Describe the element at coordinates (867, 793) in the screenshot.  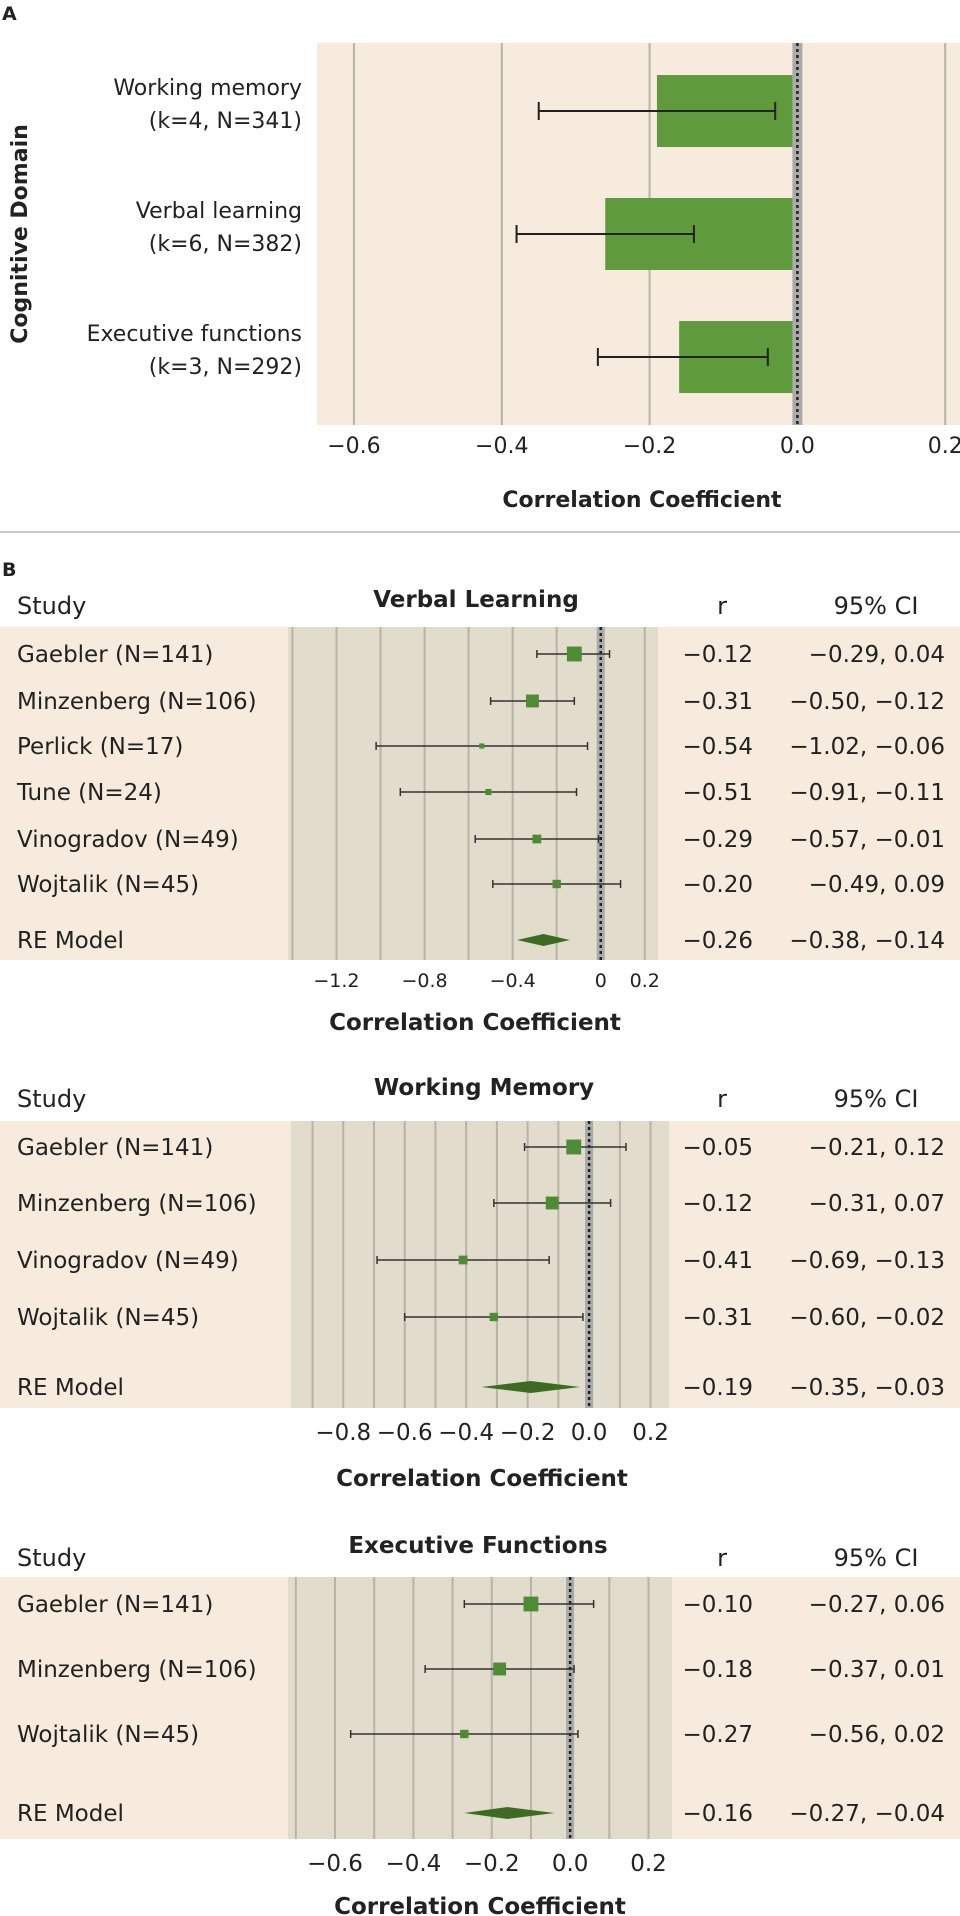
I see `study-ci-value: −0.91, −0.11` at that location.